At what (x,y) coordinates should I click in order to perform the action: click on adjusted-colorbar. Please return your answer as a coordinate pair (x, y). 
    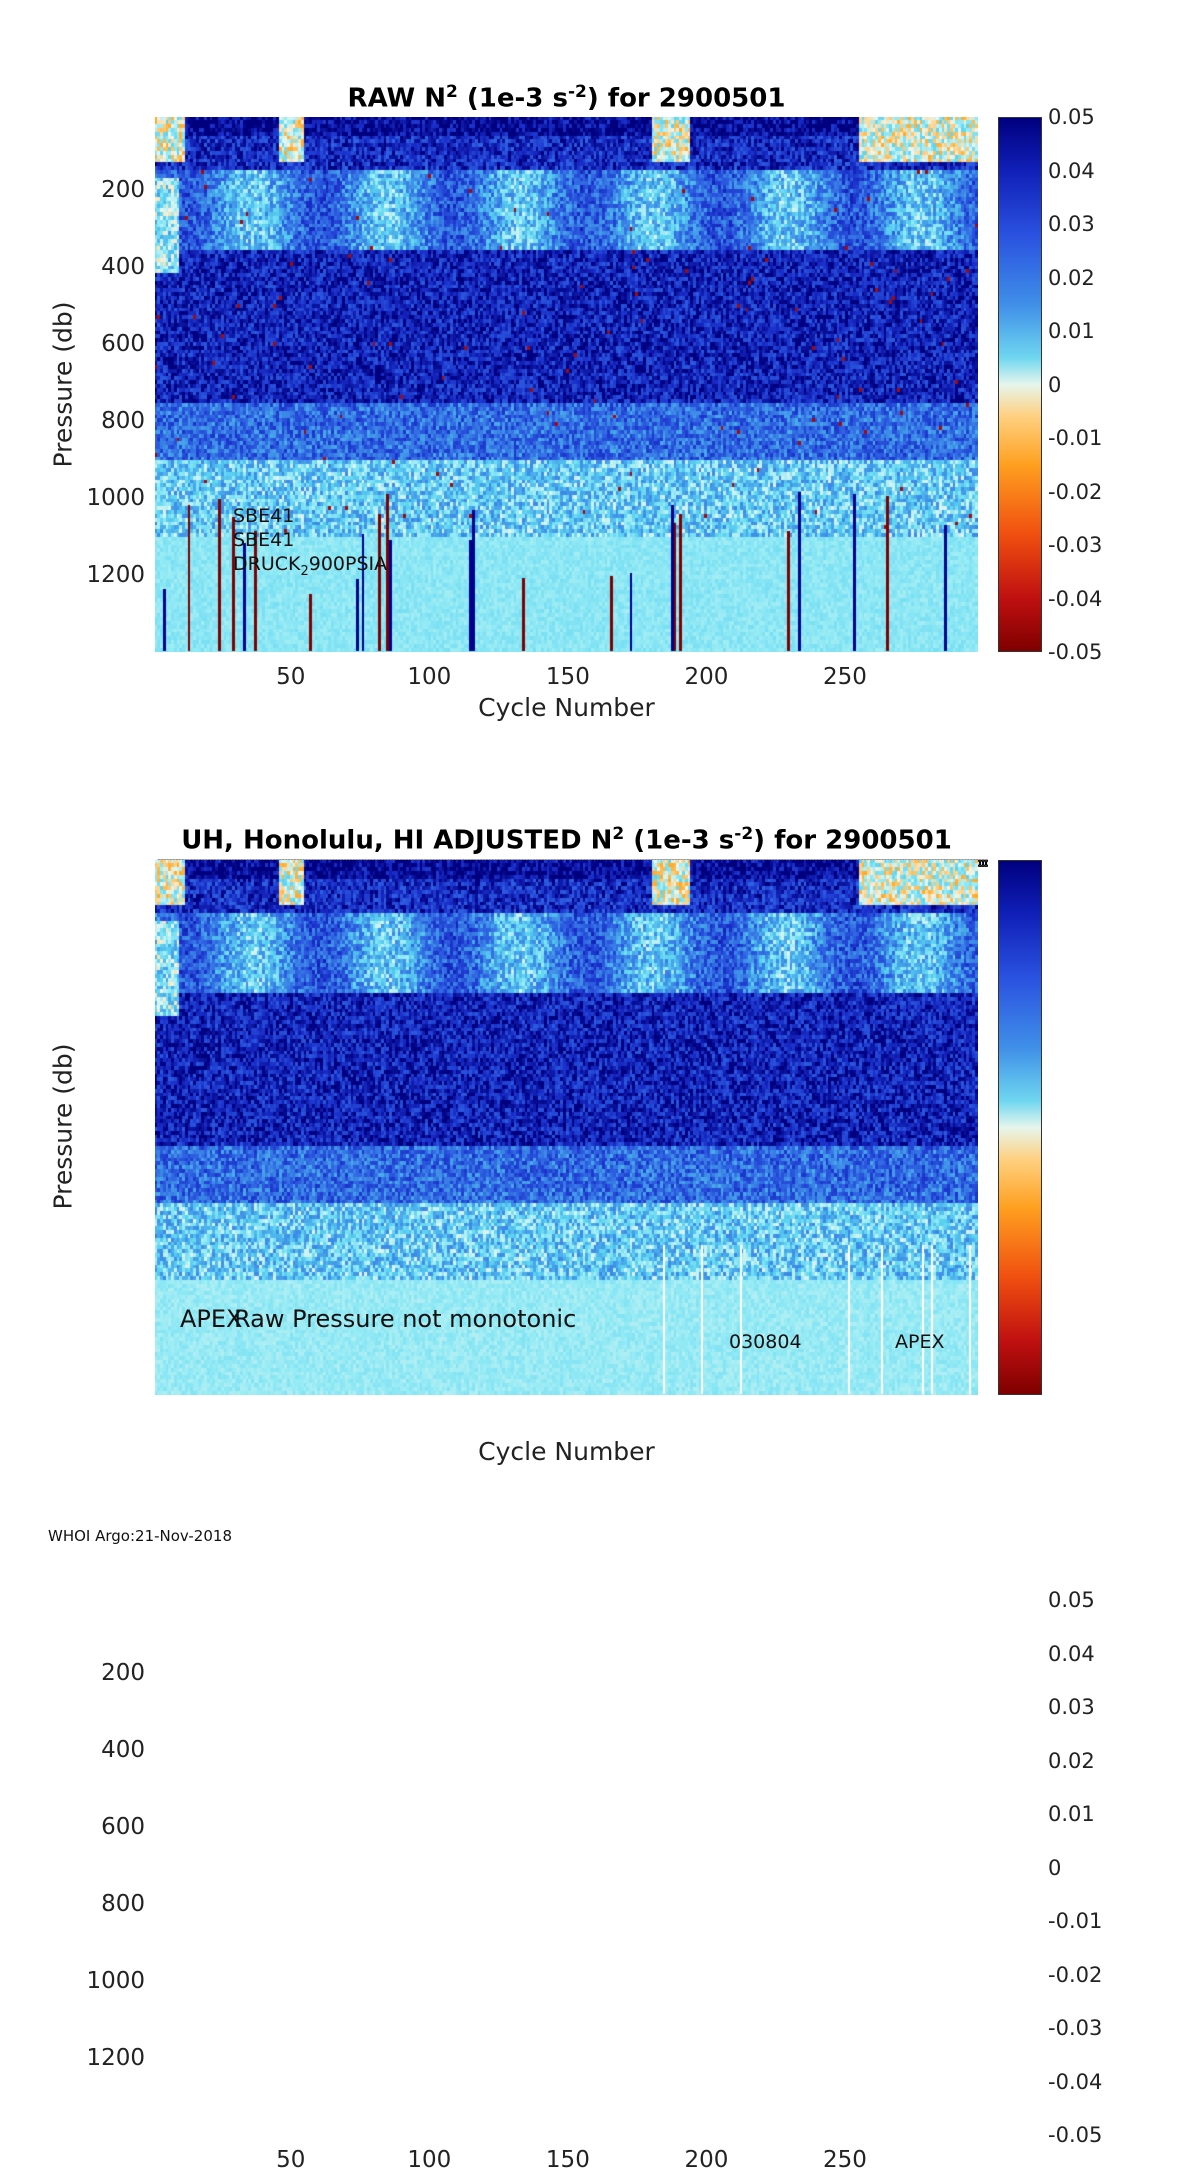
    Looking at the image, I should click on (1020, 1127).